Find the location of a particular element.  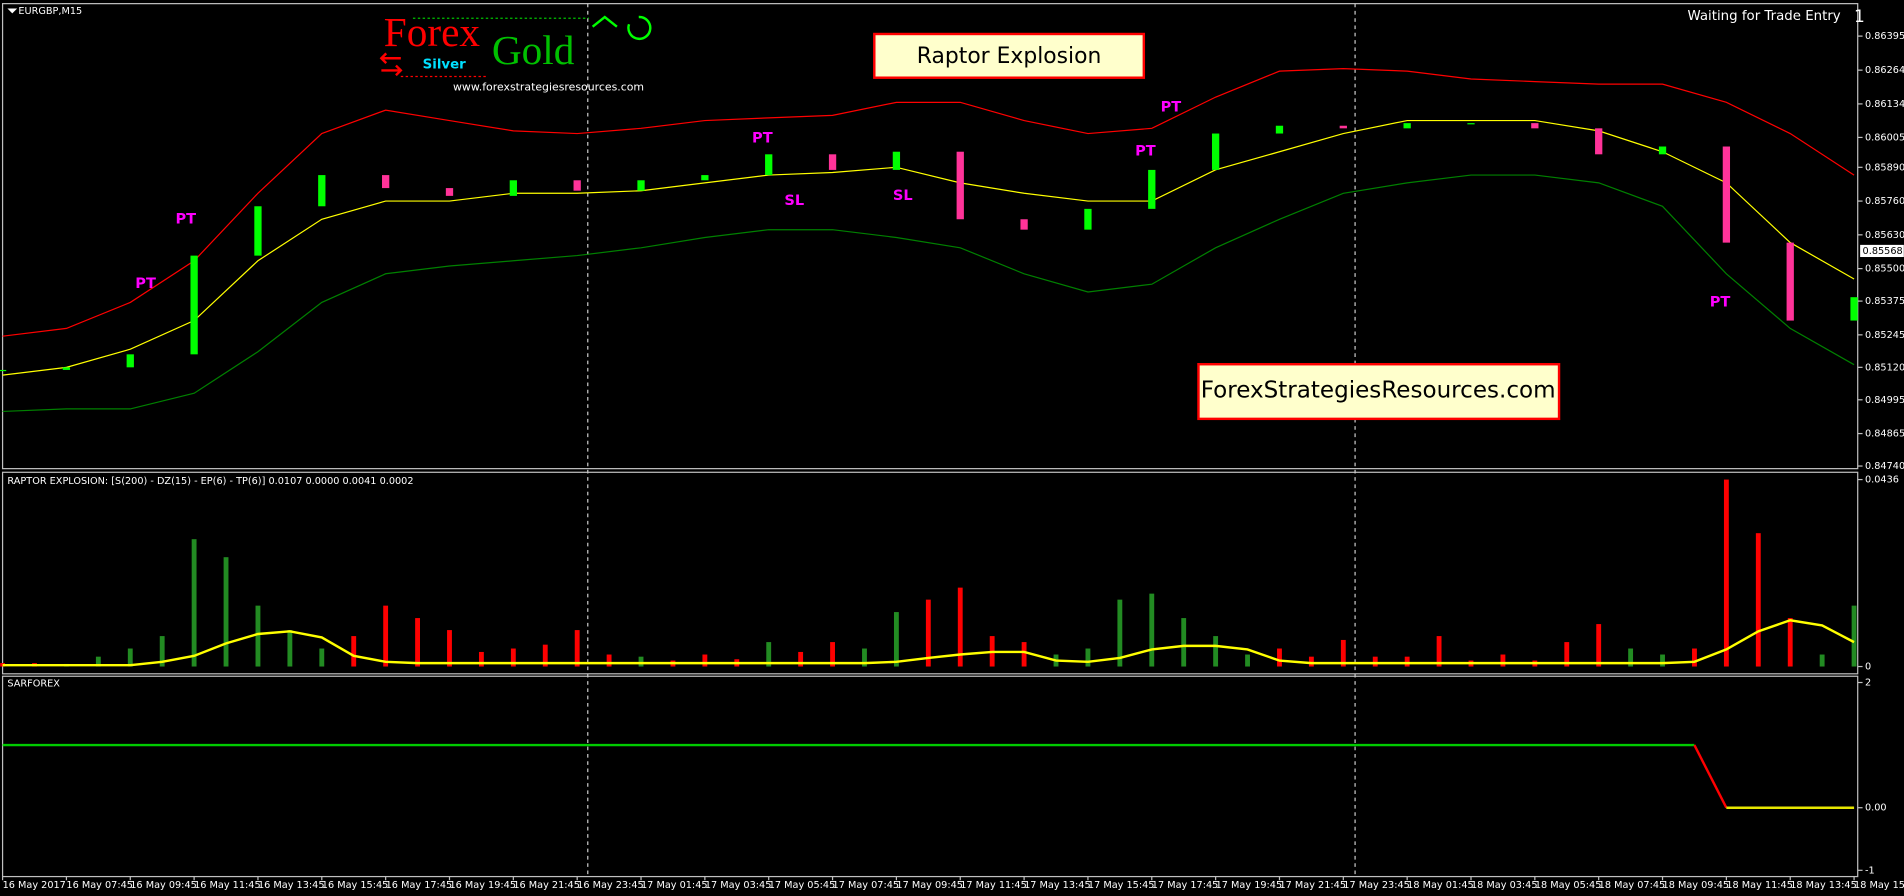

x-tick-label: 17 May 17:45 is located at coordinates (1185, 885).